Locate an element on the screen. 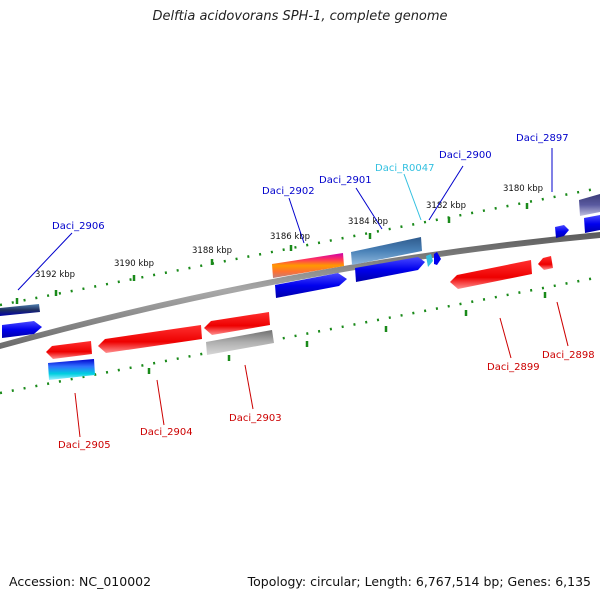 The width and height of the screenshot is (600, 600). gene-label-2901: Daci_2901 is located at coordinates (345, 180).